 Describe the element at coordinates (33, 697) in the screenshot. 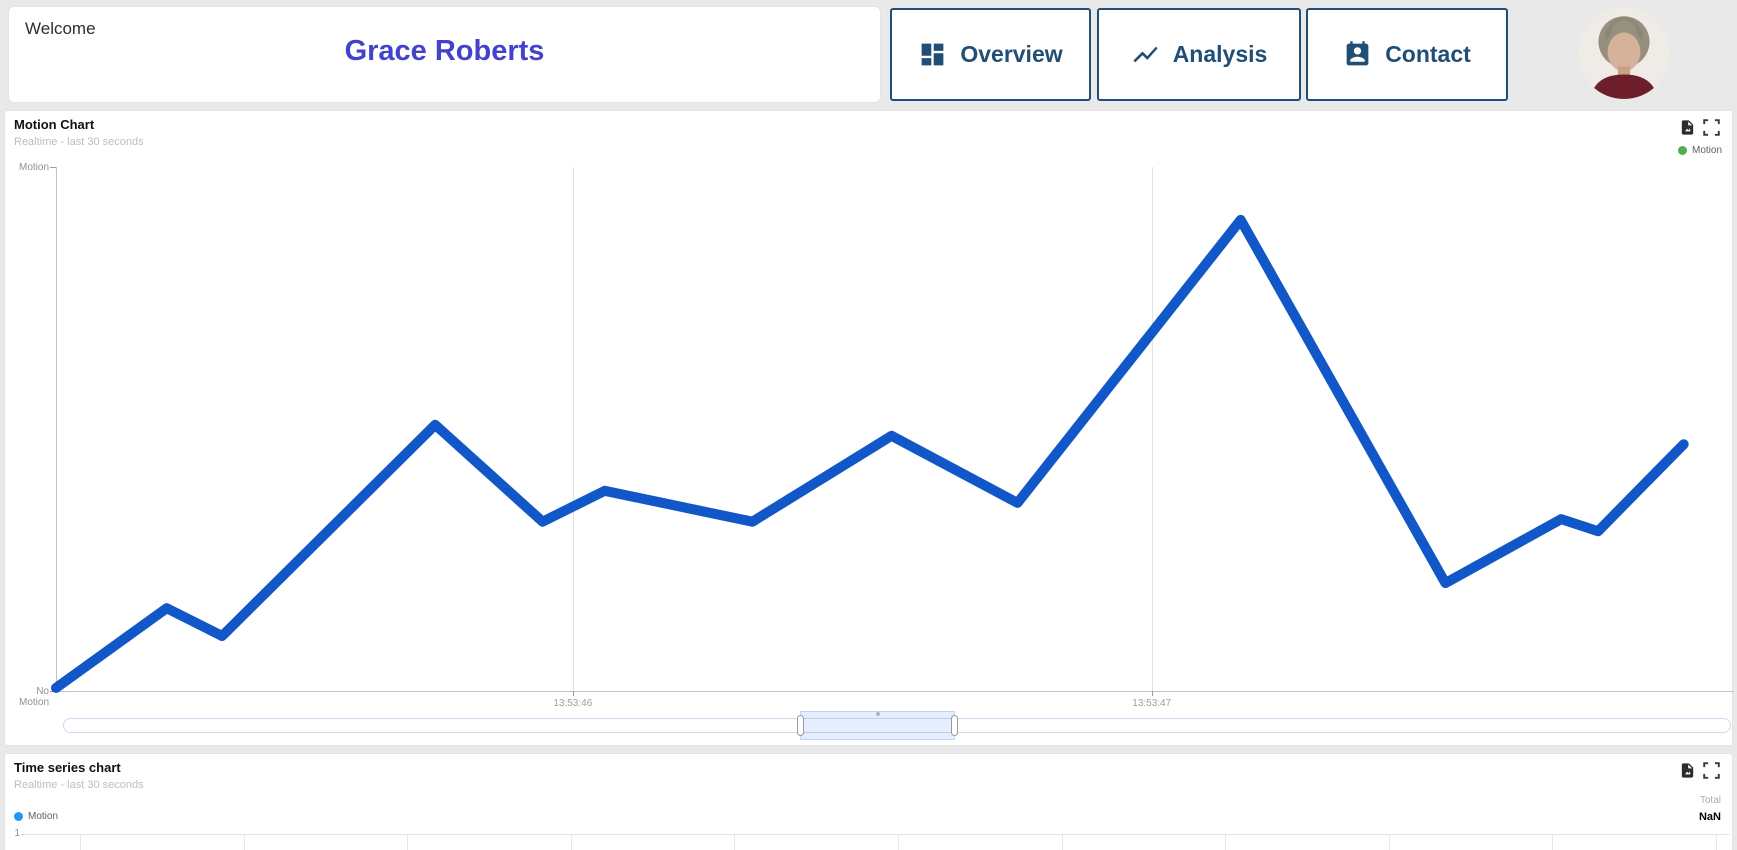

I see `y-axis-bottom-label: No Motion` at that location.